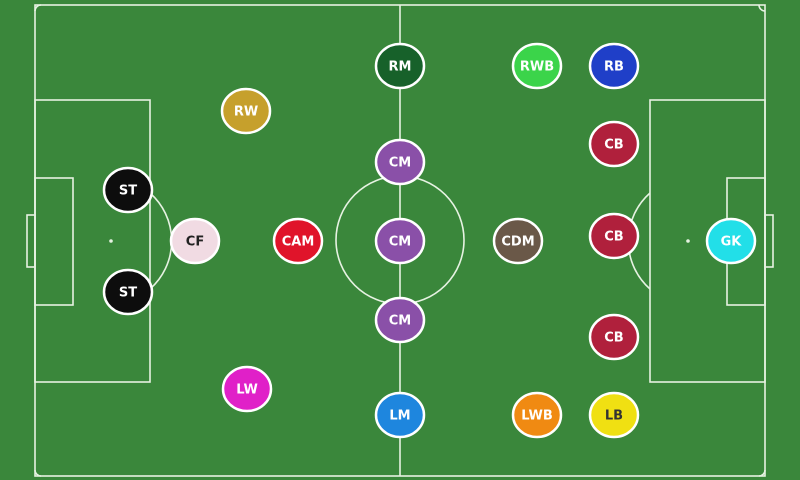 This screenshot has width=800, height=480. I want to click on player-marker-lw: LW, so click(247, 389).